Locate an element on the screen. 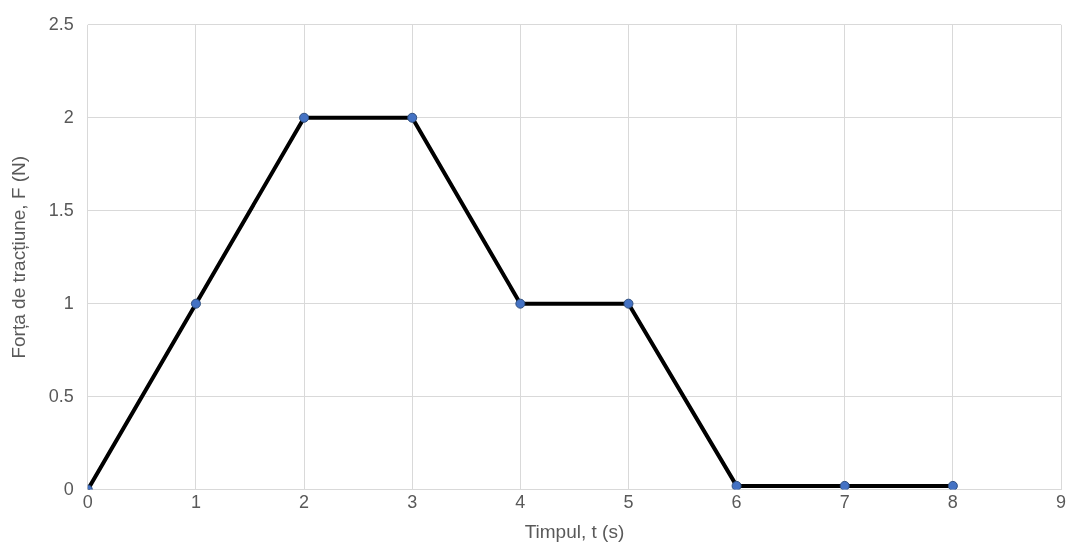 This screenshot has width=1071, height=550. x-tick-label: 0 is located at coordinates (87, 502).